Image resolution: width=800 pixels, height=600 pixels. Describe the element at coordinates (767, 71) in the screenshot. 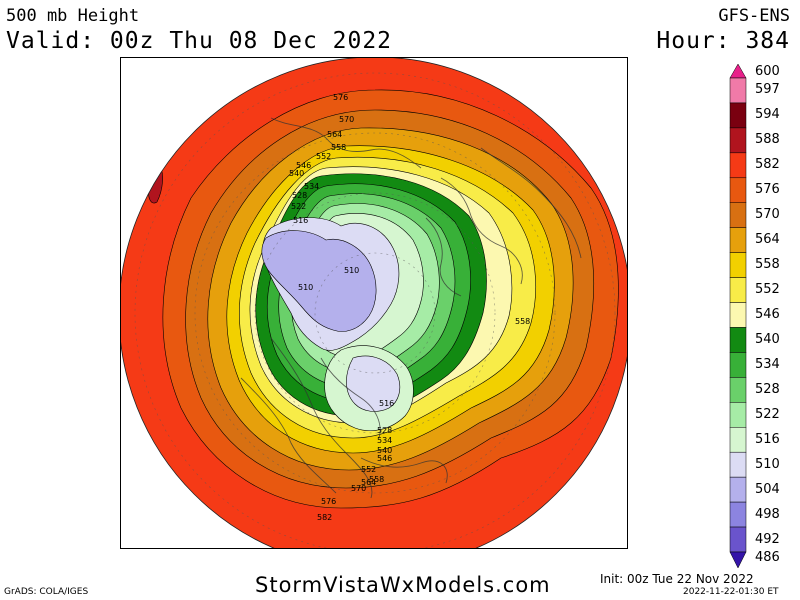

I see `legend-label: 600` at that location.